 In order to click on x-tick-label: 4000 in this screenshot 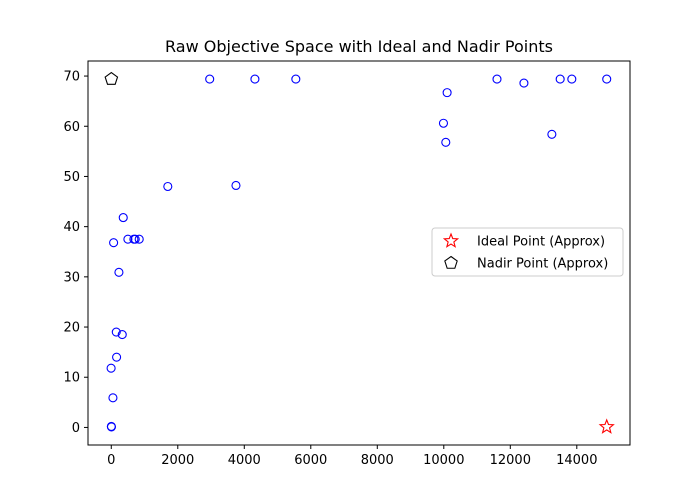, I will do `click(244, 460)`.